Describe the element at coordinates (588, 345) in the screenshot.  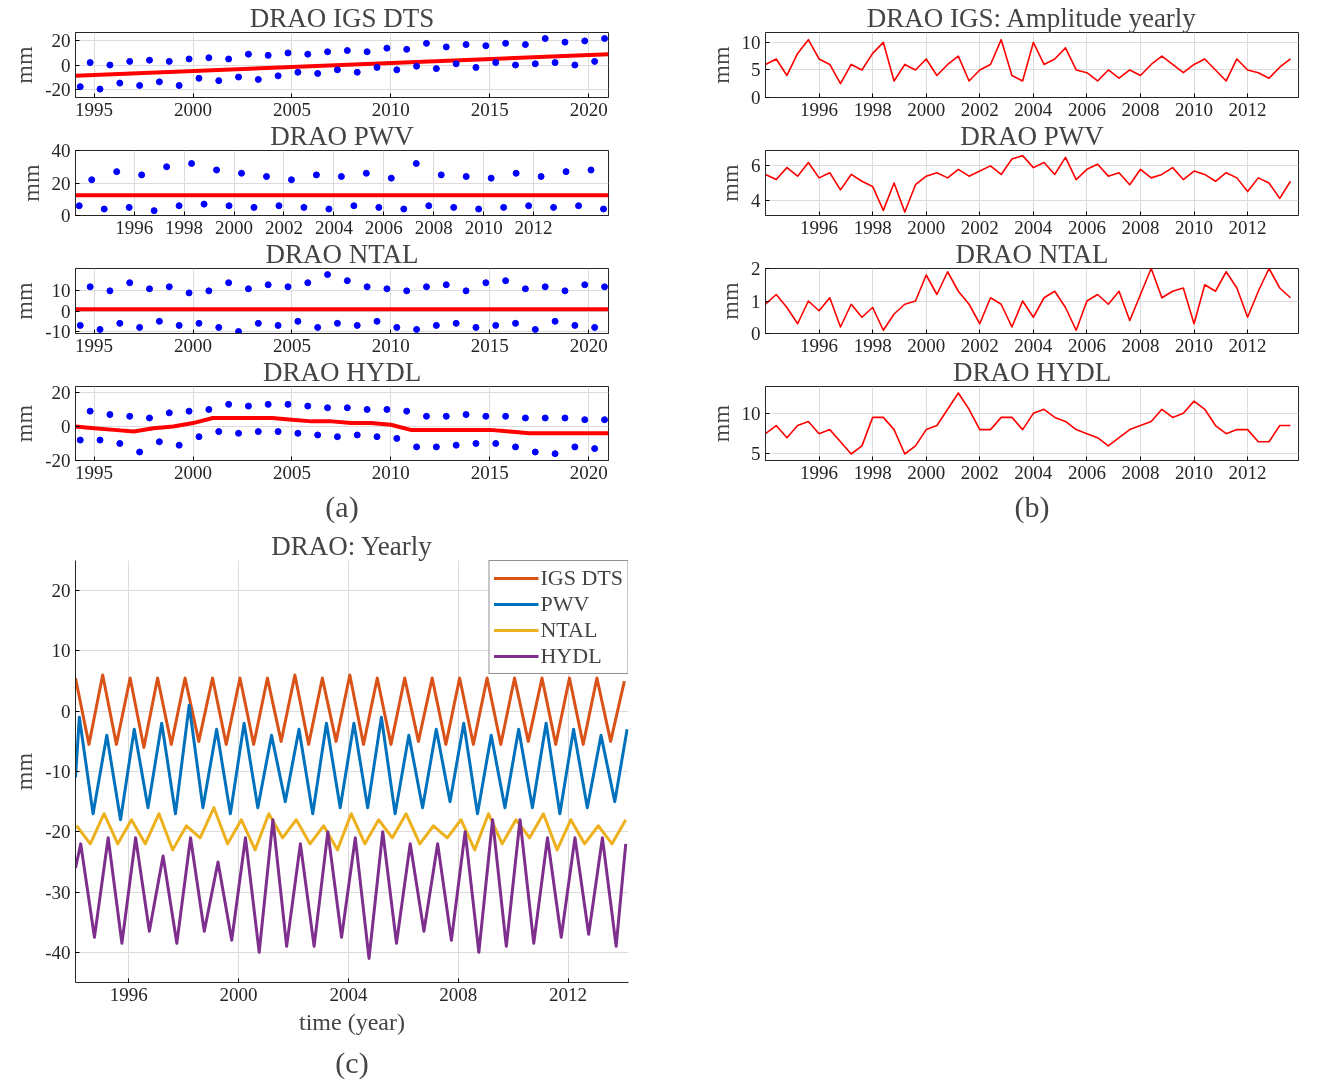
I see `x-tick-label: 2020` at that location.